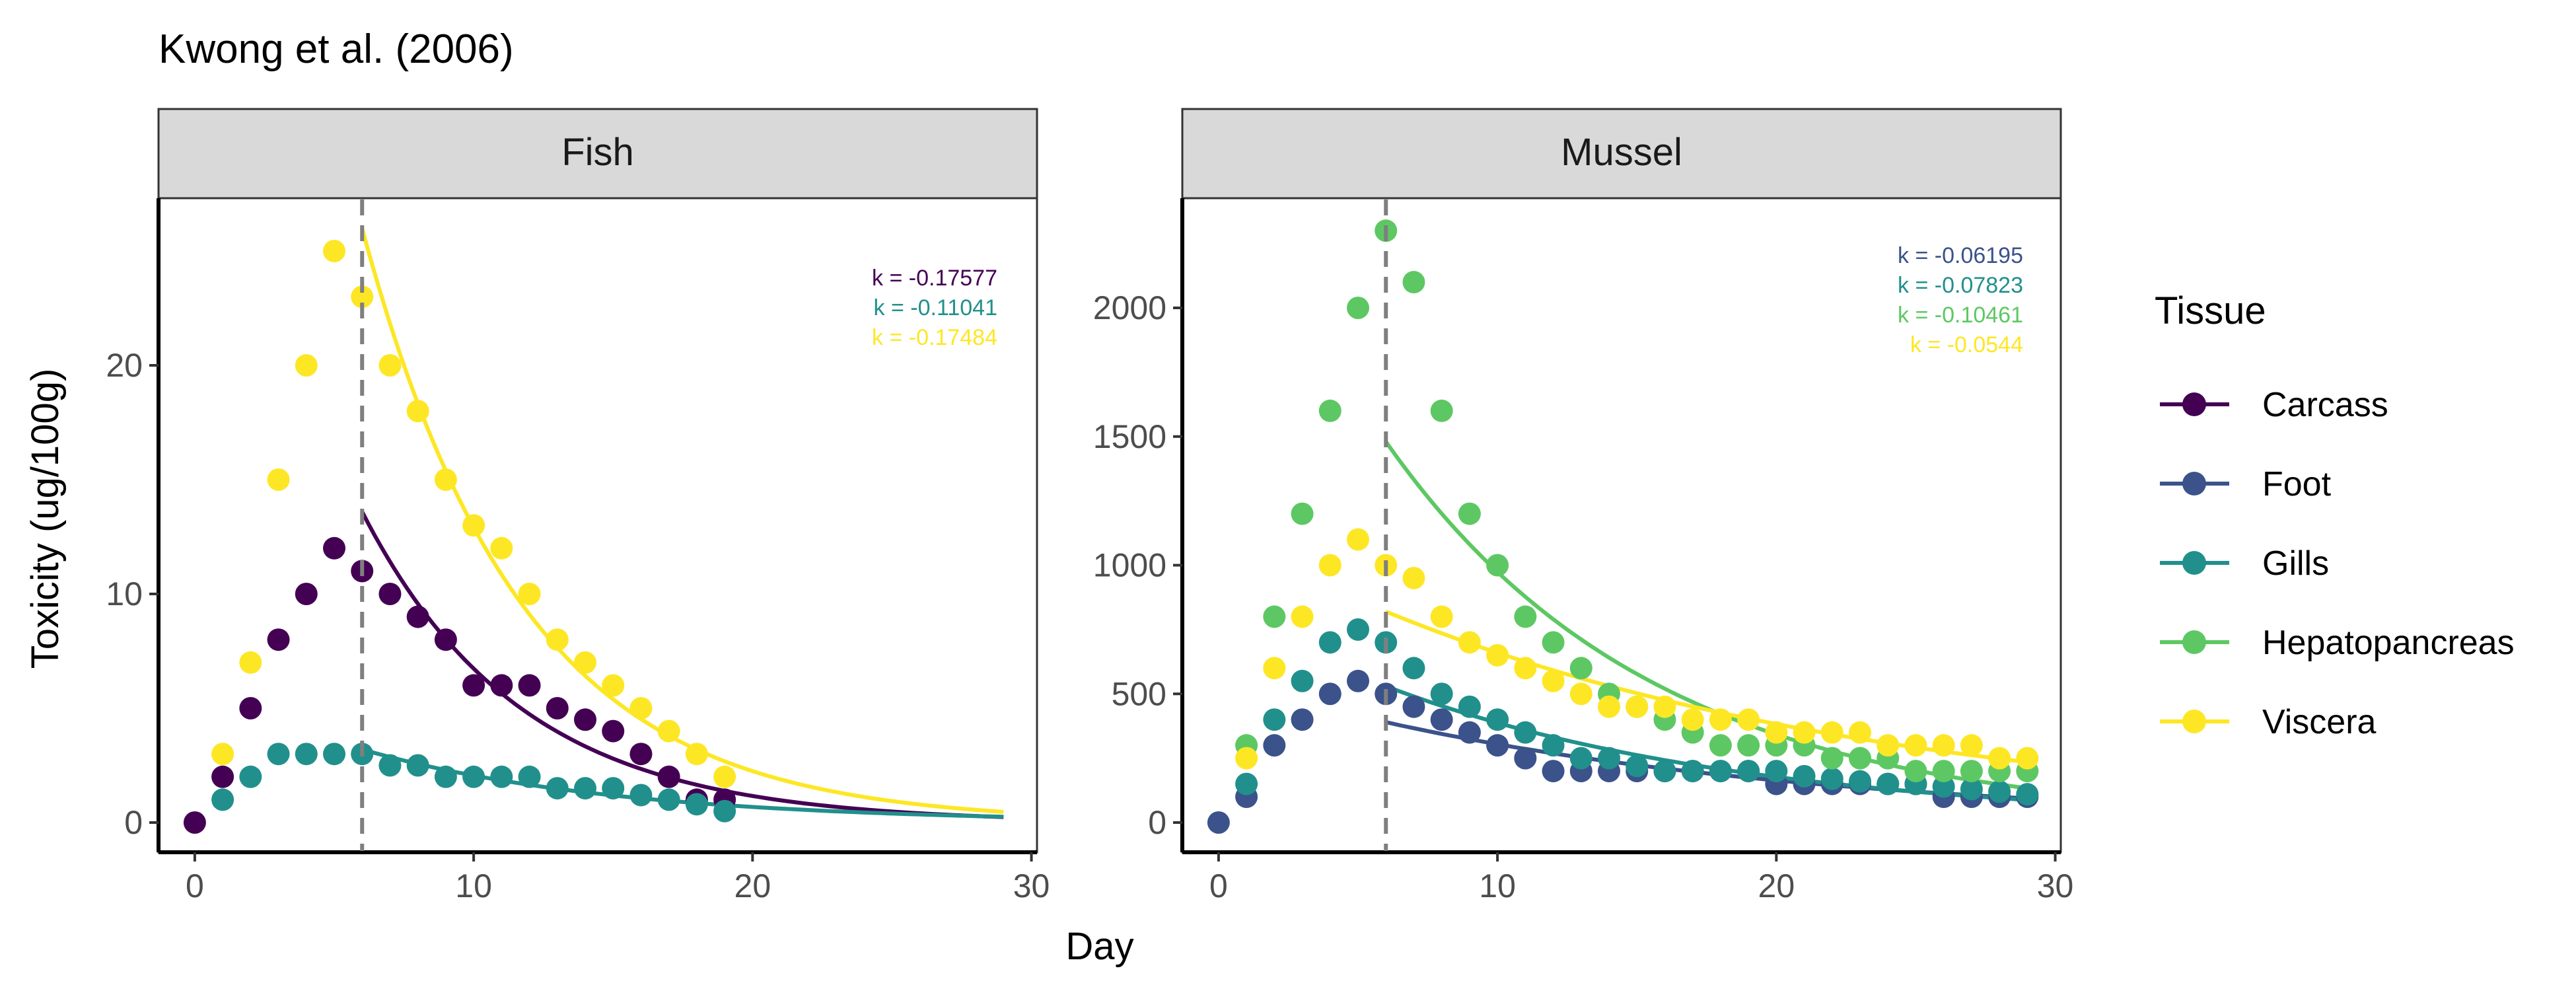 The height and width of the screenshot is (991, 2576). What do you see at coordinates (1706, 615) in the screenshot?
I see `fit-line-hepatopancreas` at bounding box center [1706, 615].